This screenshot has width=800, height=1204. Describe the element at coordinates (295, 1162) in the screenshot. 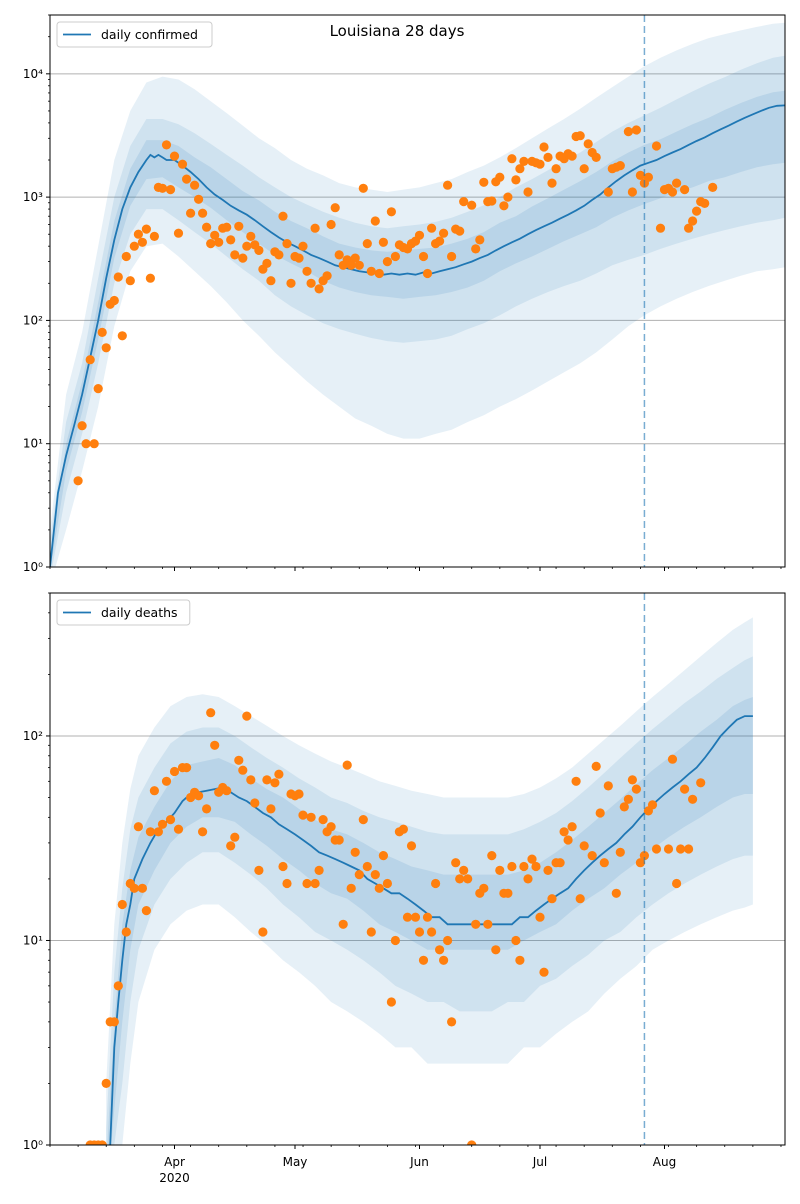

I see `x-tick-label: May` at that location.